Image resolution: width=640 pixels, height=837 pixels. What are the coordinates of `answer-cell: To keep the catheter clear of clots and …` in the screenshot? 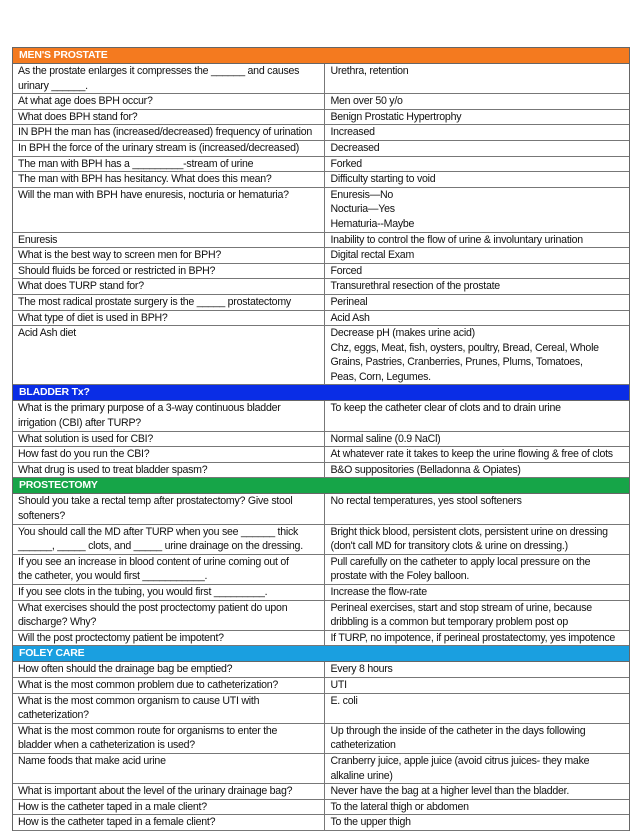 It's located at (445, 408).